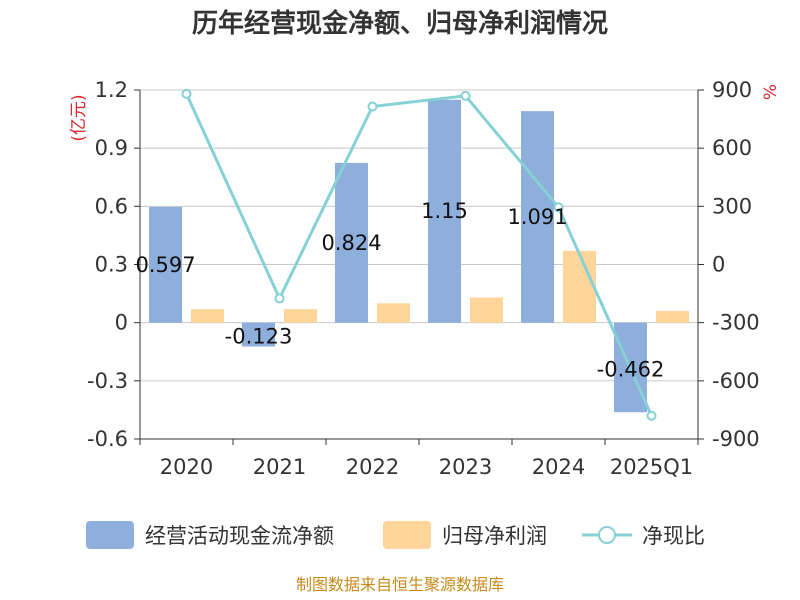 This screenshot has width=800, height=600. What do you see at coordinates (732, 206) in the screenshot?
I see `right-tick-label: 300` at bounding box center [732, 206].